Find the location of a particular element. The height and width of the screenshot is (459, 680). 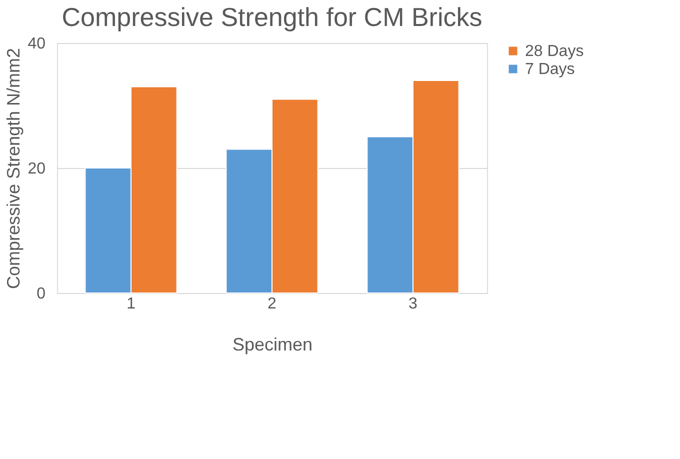

y-tick-label: 20 is located at coordinates (37, 169).